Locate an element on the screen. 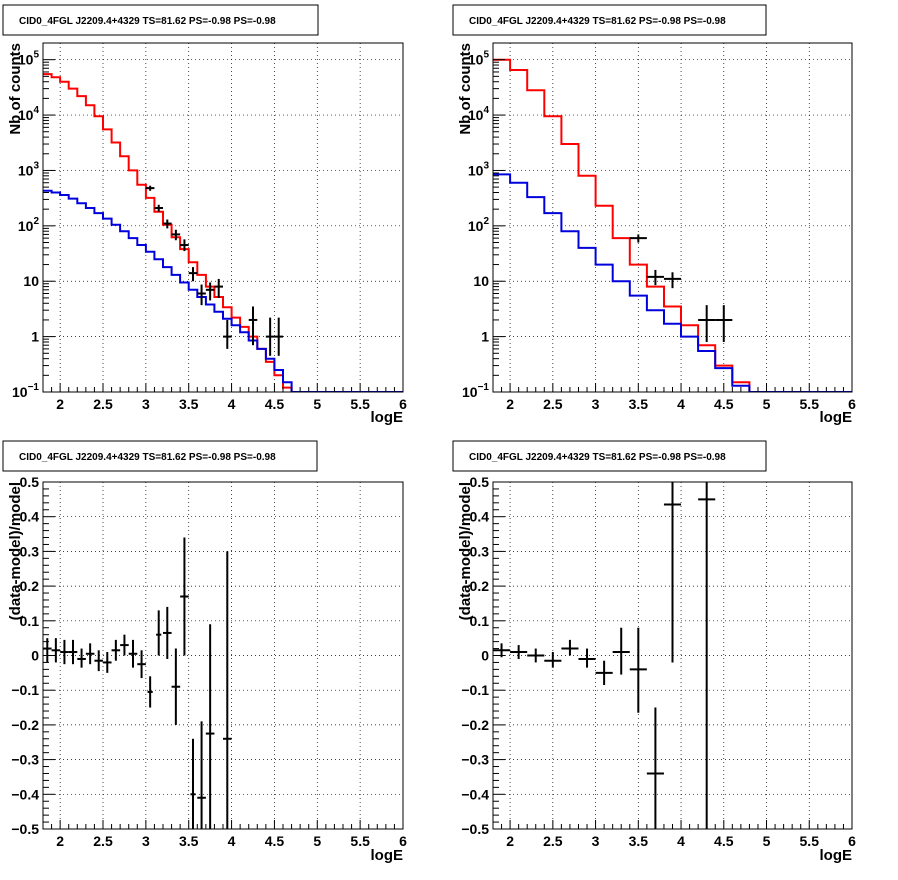 This screenshot has height=880, width=898. title-box is located at coordinates (160, 456).